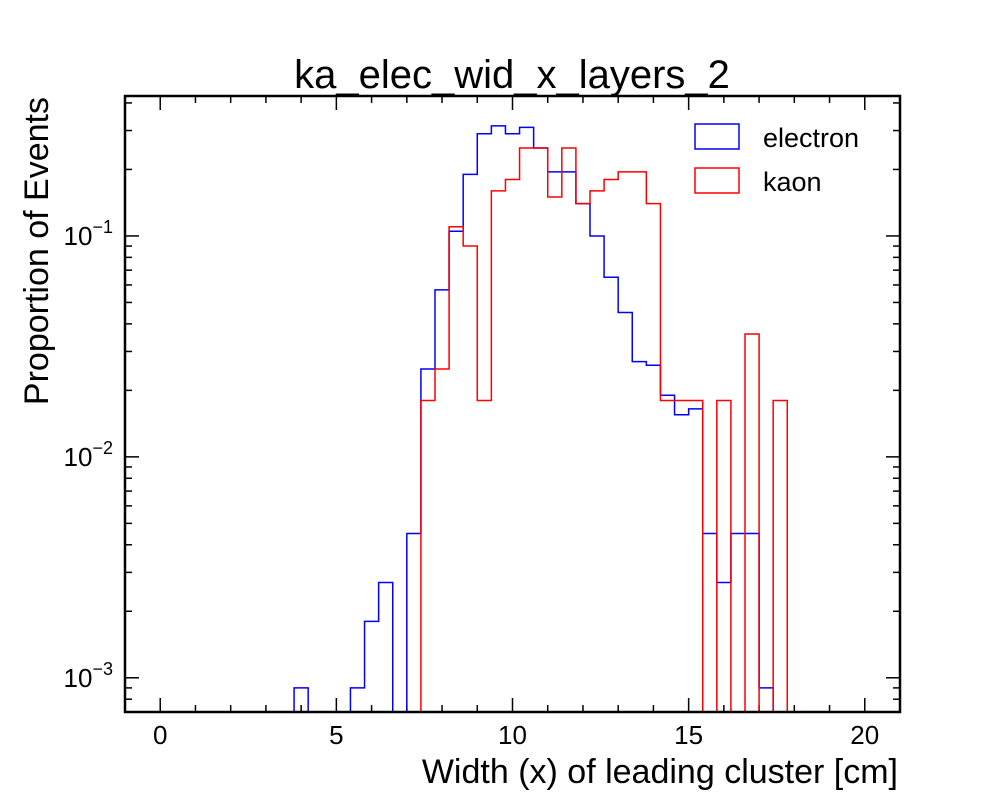  What do you see at coordinates (512, 735) in the screenshot?
I see `x-tick-label: 10` at bounding box center [512, 735].